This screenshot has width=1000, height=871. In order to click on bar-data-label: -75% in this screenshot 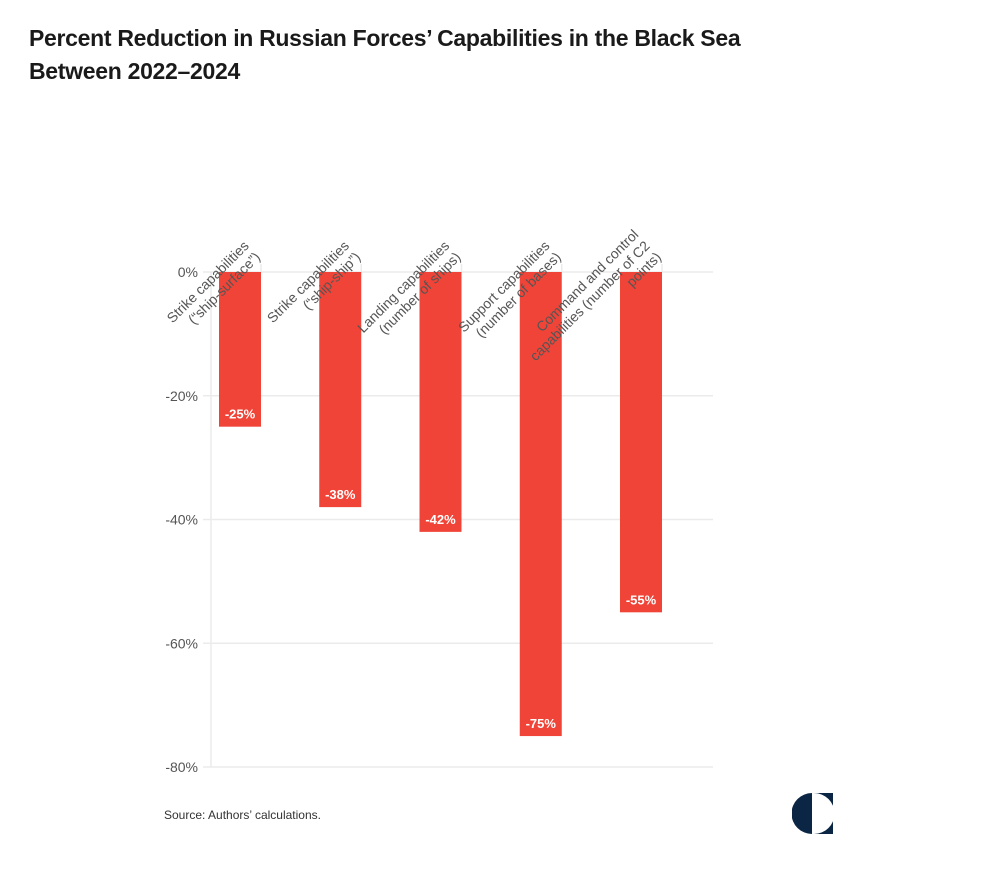, I will do `click(541, 723)`.